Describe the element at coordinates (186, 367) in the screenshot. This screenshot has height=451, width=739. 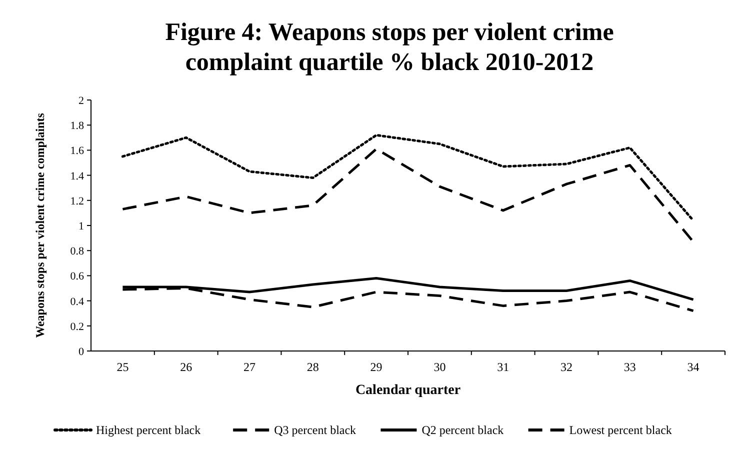
I see `x-tick-label: 26` at that location.